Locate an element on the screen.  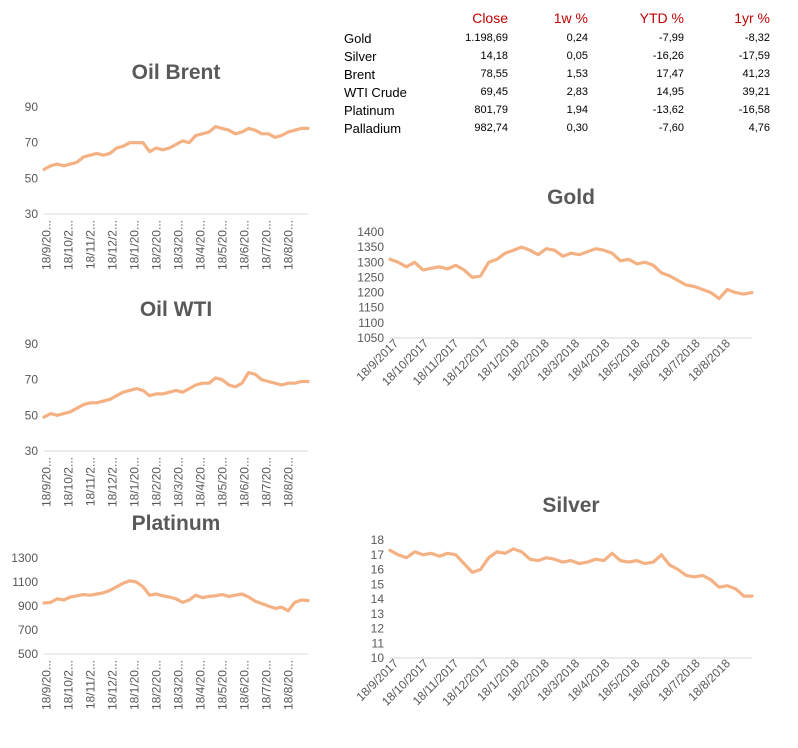
row-ytd: -7,99 is located at coordinates (671, 38).